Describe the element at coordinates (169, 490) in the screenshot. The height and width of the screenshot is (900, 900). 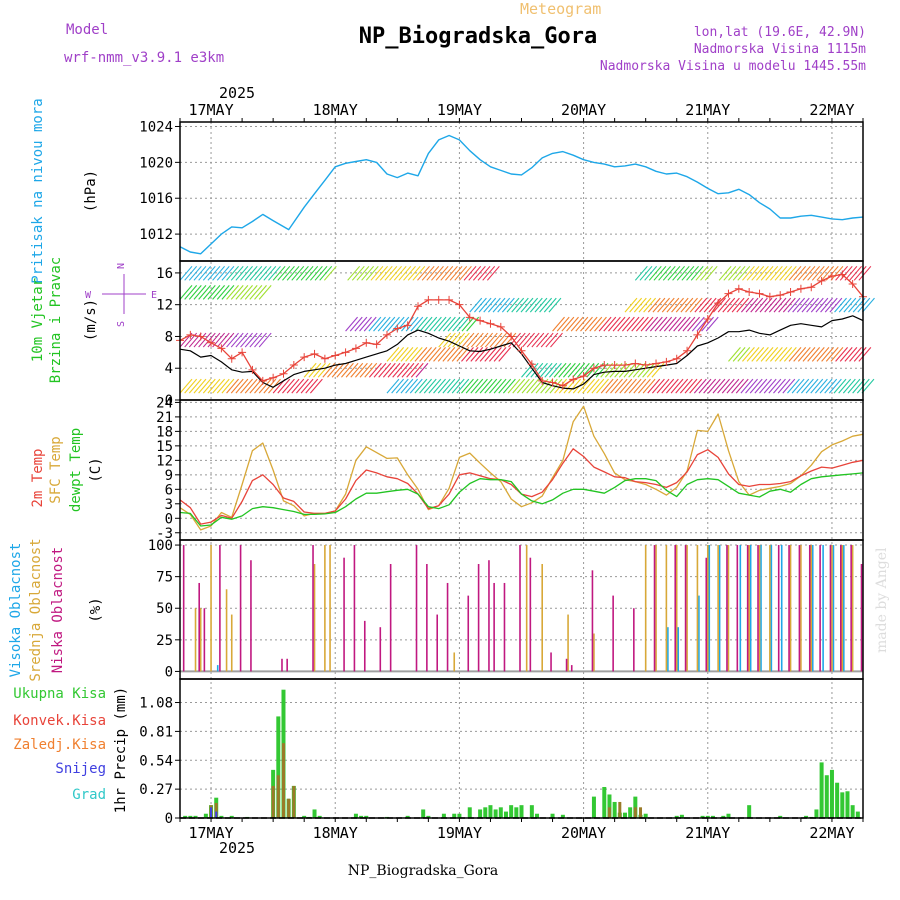
I see `y-tick-label: 6` at that location.